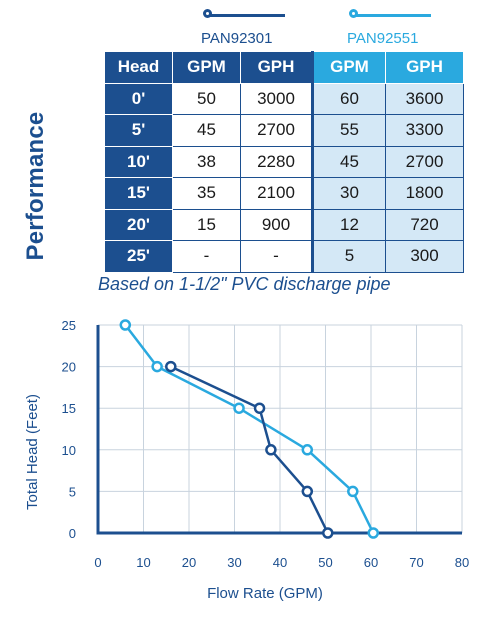 The image size is (487, 617). Describe the element at coordinates (353, 13) in the screenshot. I see `legend-marker-pan92551` at that location.